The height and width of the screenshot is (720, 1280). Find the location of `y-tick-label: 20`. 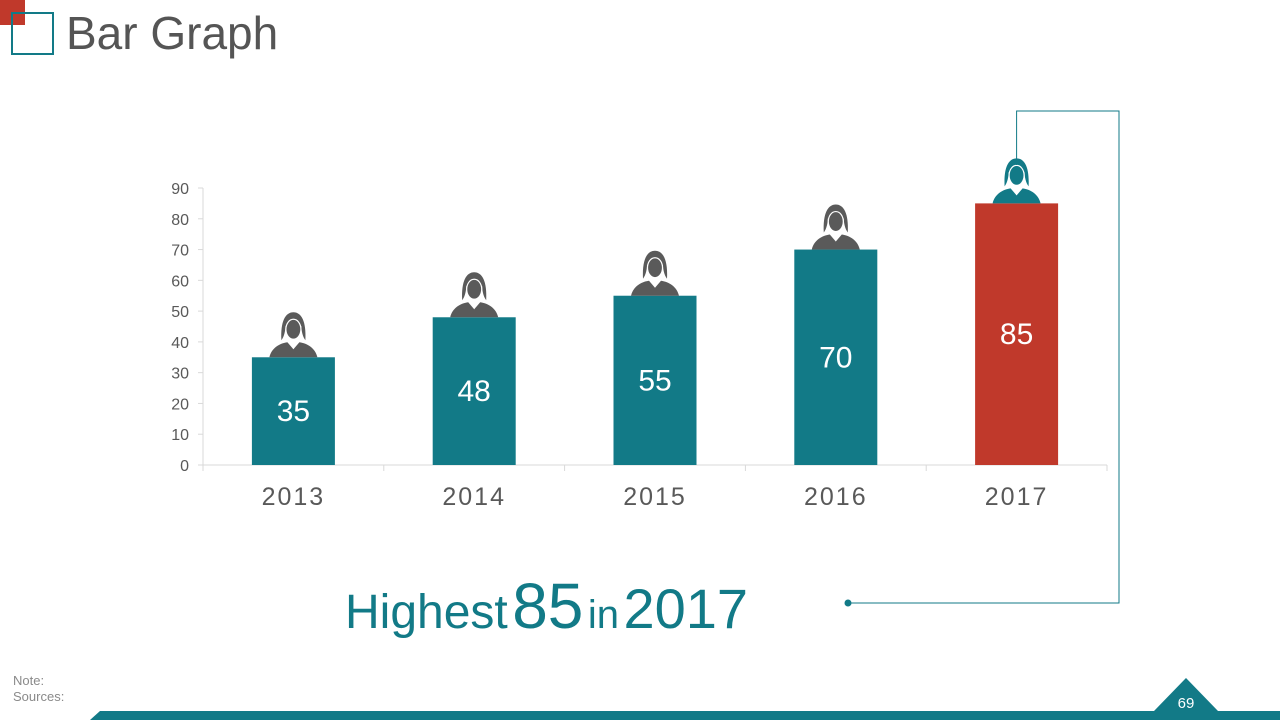

y-tick-label: 20 is located at coordinates (180, 404).